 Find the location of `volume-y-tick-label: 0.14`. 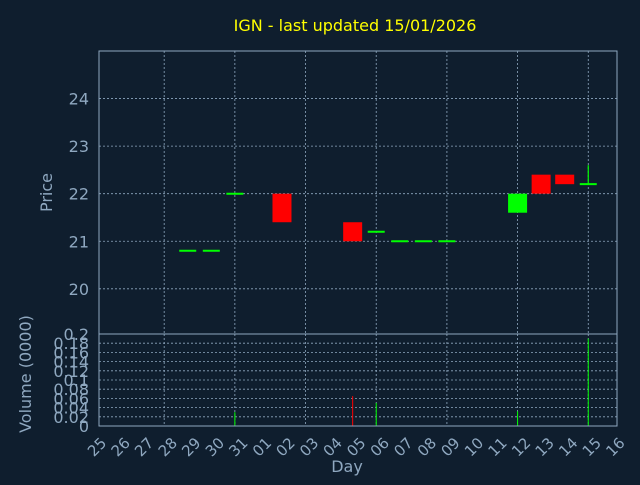

volume-y-tick-label: 0.14 is located at coordinates (71, 362).